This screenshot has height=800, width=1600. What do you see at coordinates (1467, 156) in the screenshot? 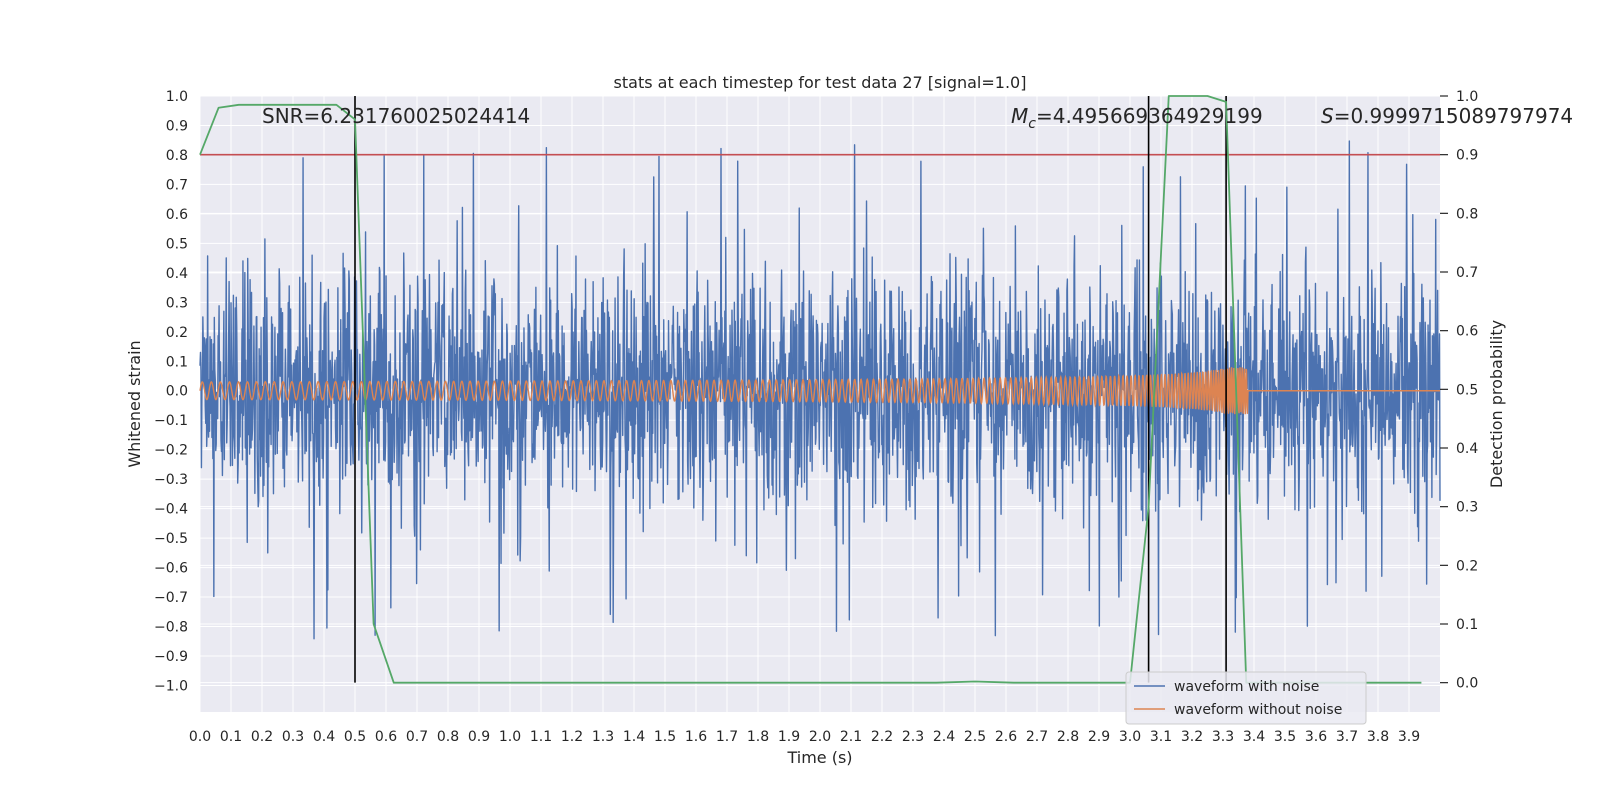
I see `y-tick-label-right: 0.9` at bounding box center [1467, 156].